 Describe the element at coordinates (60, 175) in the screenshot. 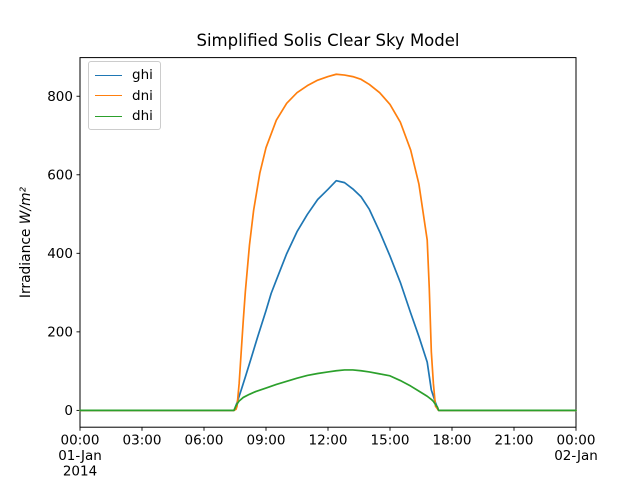

I see `y-axis-tick-label: 600` at that location.